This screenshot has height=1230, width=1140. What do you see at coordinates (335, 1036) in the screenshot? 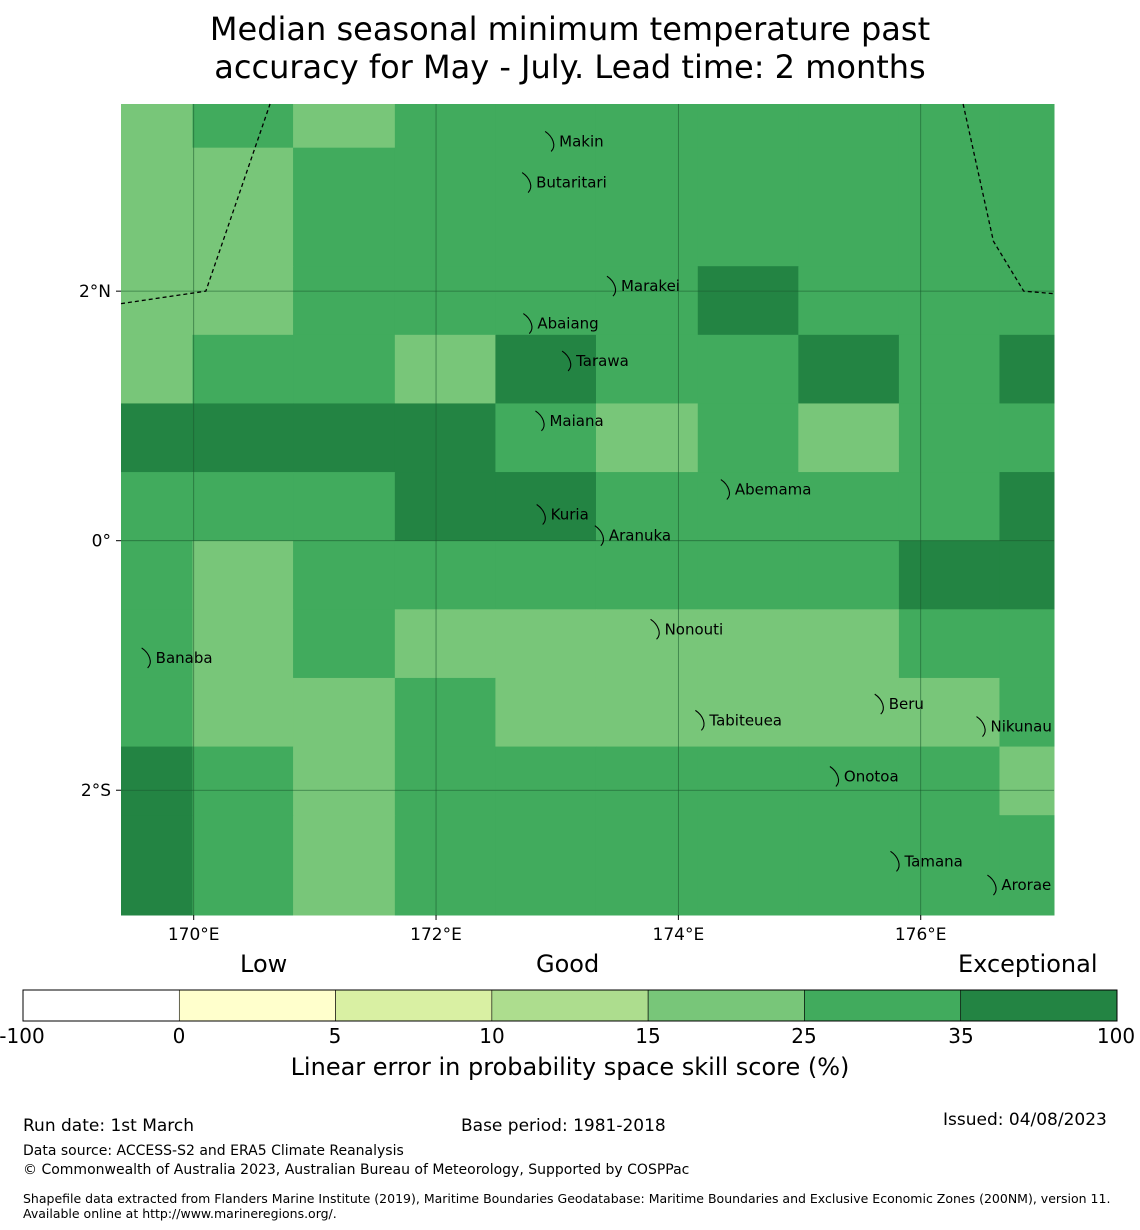
I see `colorbar-tick: 5` at bounding box center [335, 1036].